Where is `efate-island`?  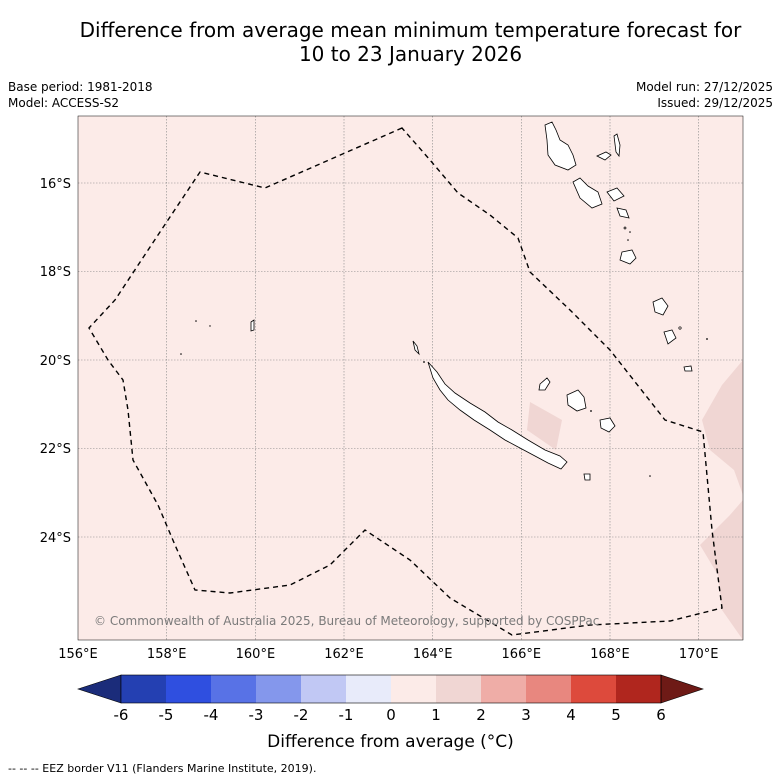
efate-island is located at coordinates (628, 257).